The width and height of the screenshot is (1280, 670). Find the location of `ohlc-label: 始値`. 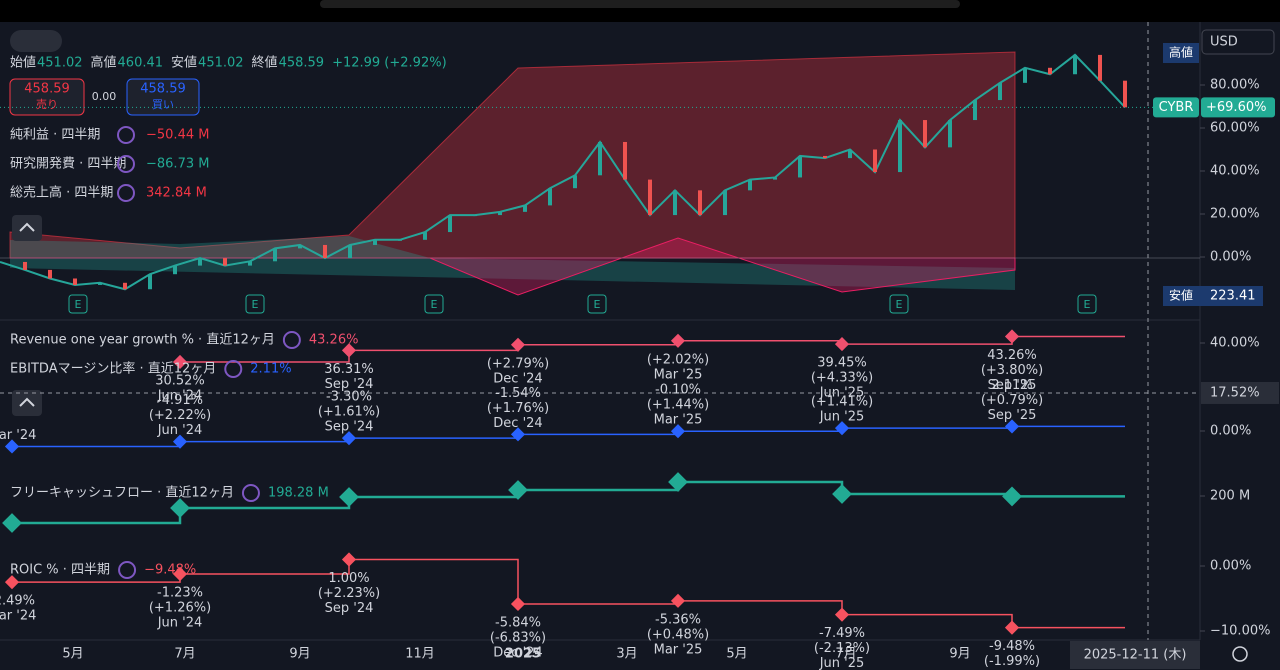

ohlc-label: 始値 is located at coordinates (23, 63).